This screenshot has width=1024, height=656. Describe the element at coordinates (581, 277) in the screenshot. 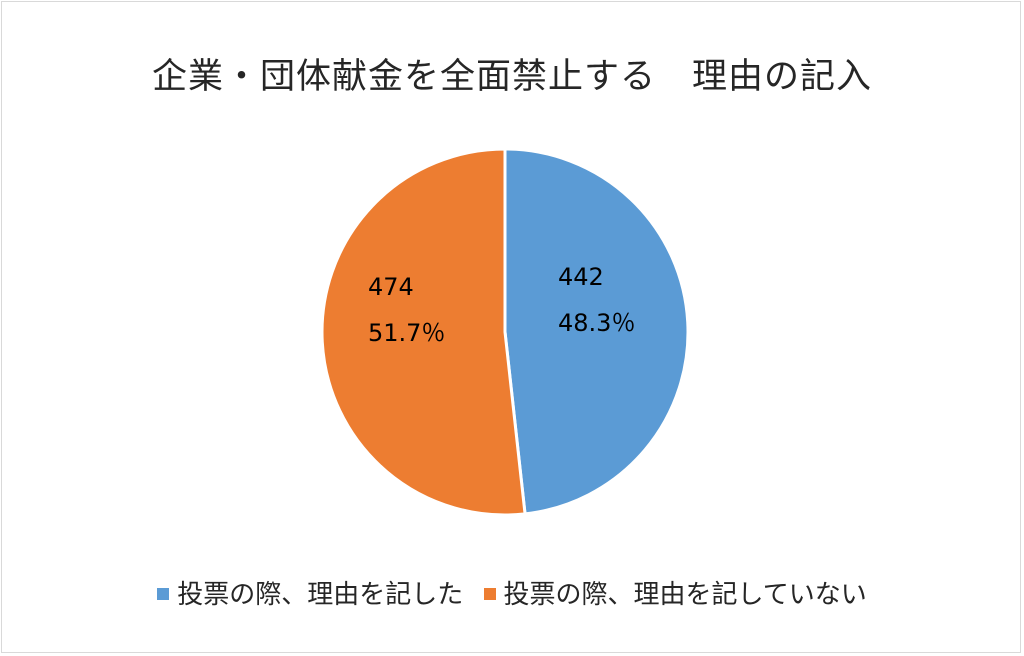

I see `data-label-value-recorded: 442` at that location.